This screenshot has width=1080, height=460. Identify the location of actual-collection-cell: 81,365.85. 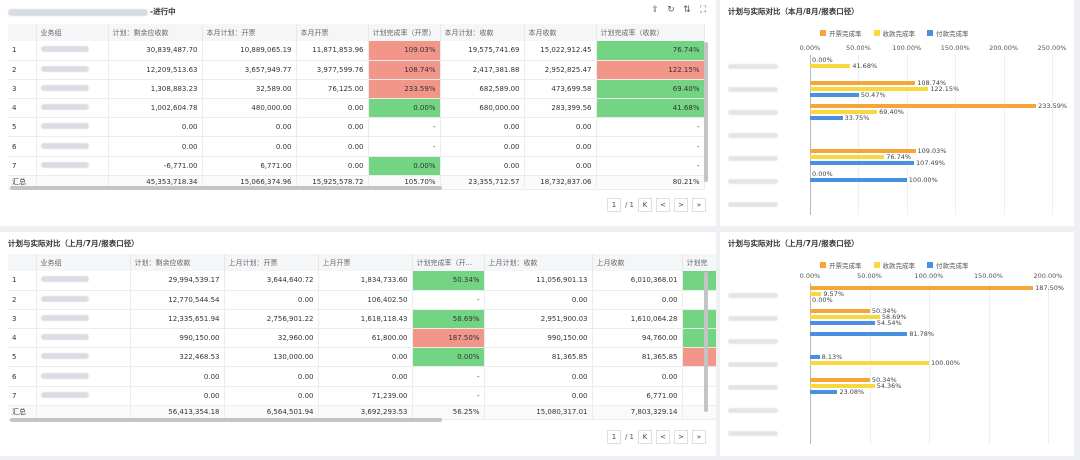
(637, 357).